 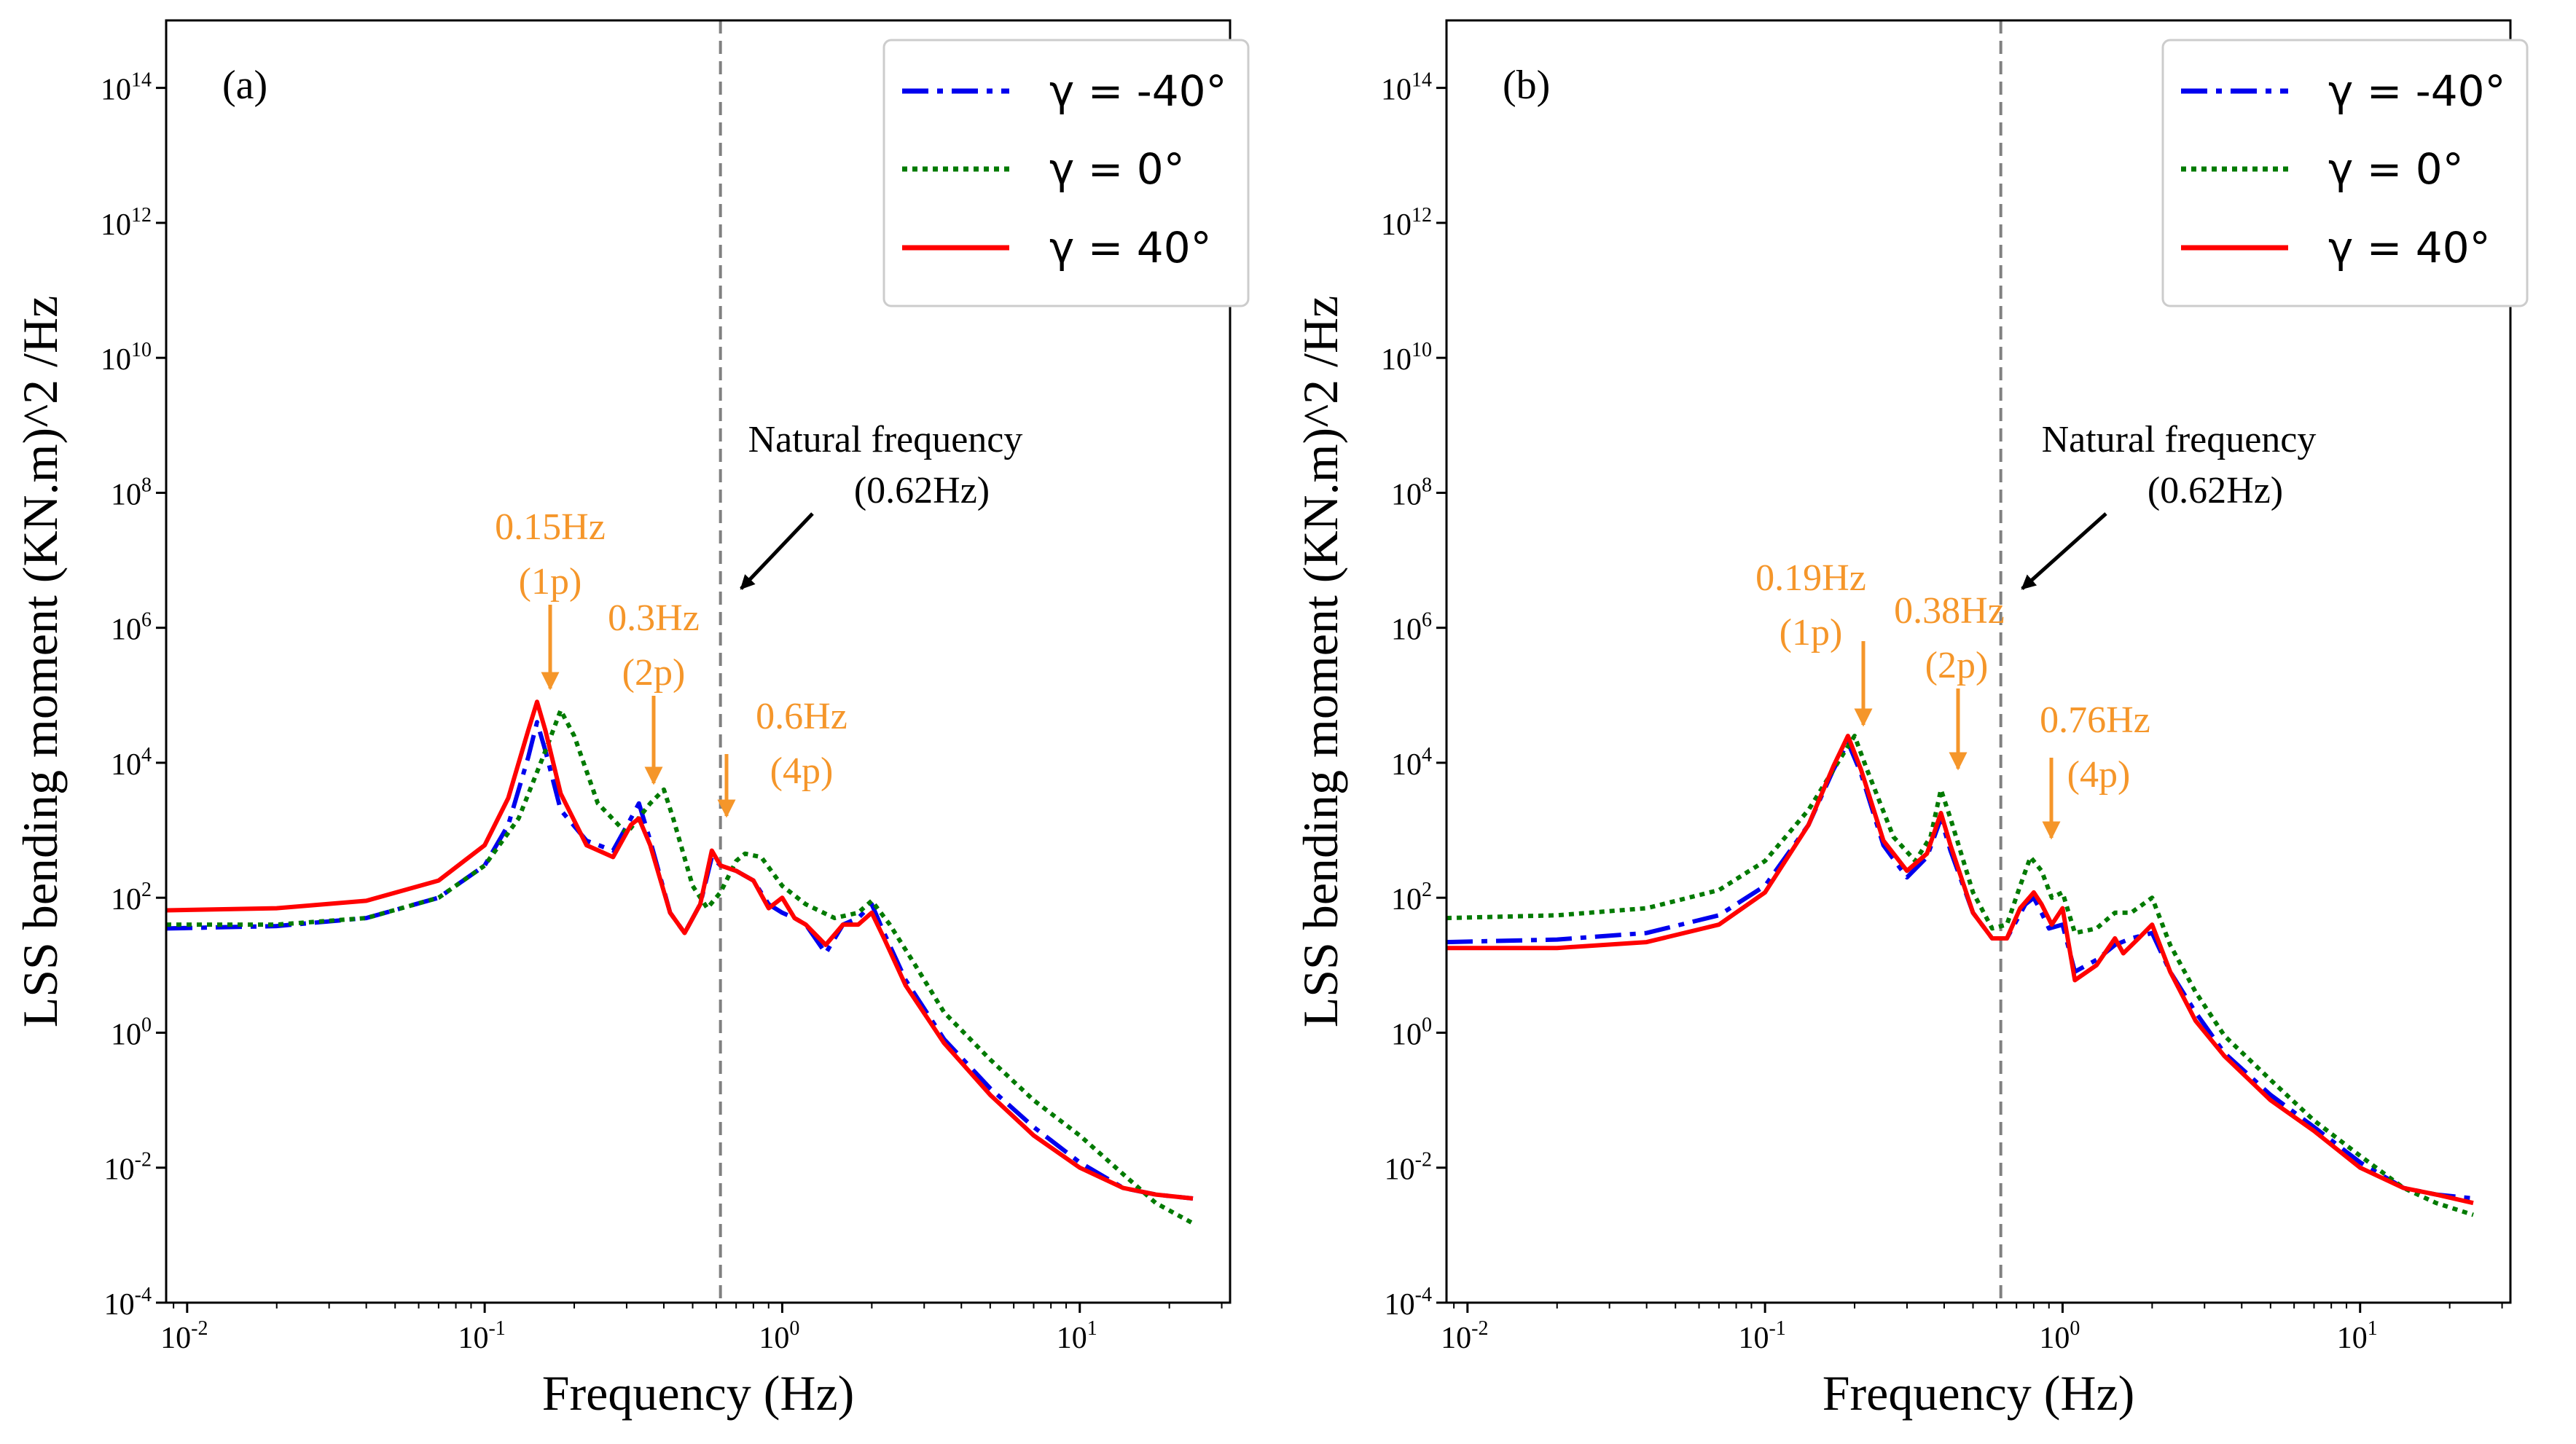 I want to click on annotation-4p-freq: 0.6Hz, so click(x=801, y=716).